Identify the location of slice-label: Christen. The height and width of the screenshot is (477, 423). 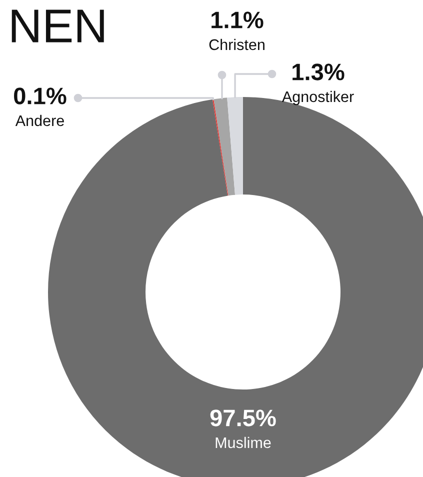
(236, 44).